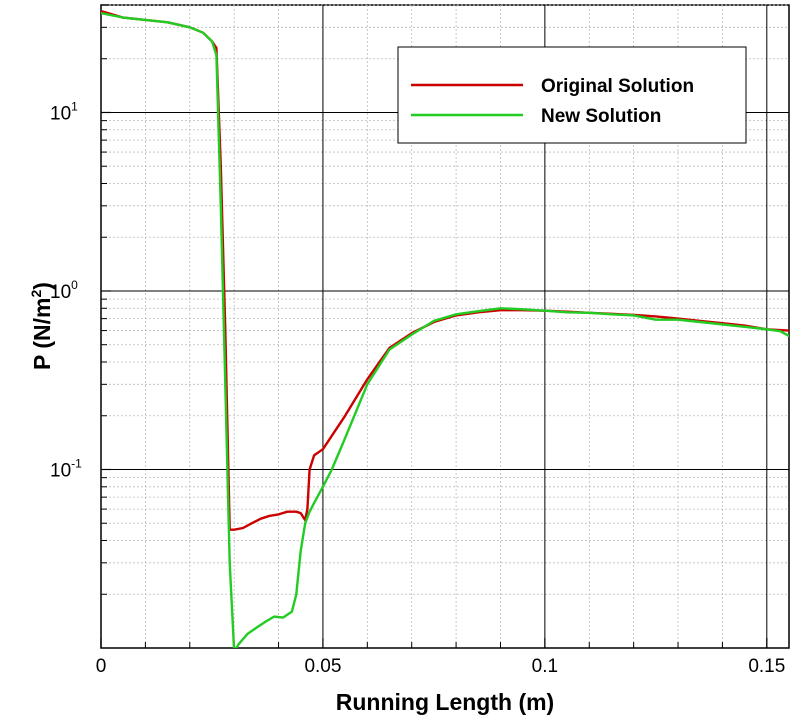 The width and height of the screenshot is (792, 719). What do you see at coordinates (64, 111) in the screenshot?
I see `y-tick-label: 10¹` at bounding box center [64, 111].